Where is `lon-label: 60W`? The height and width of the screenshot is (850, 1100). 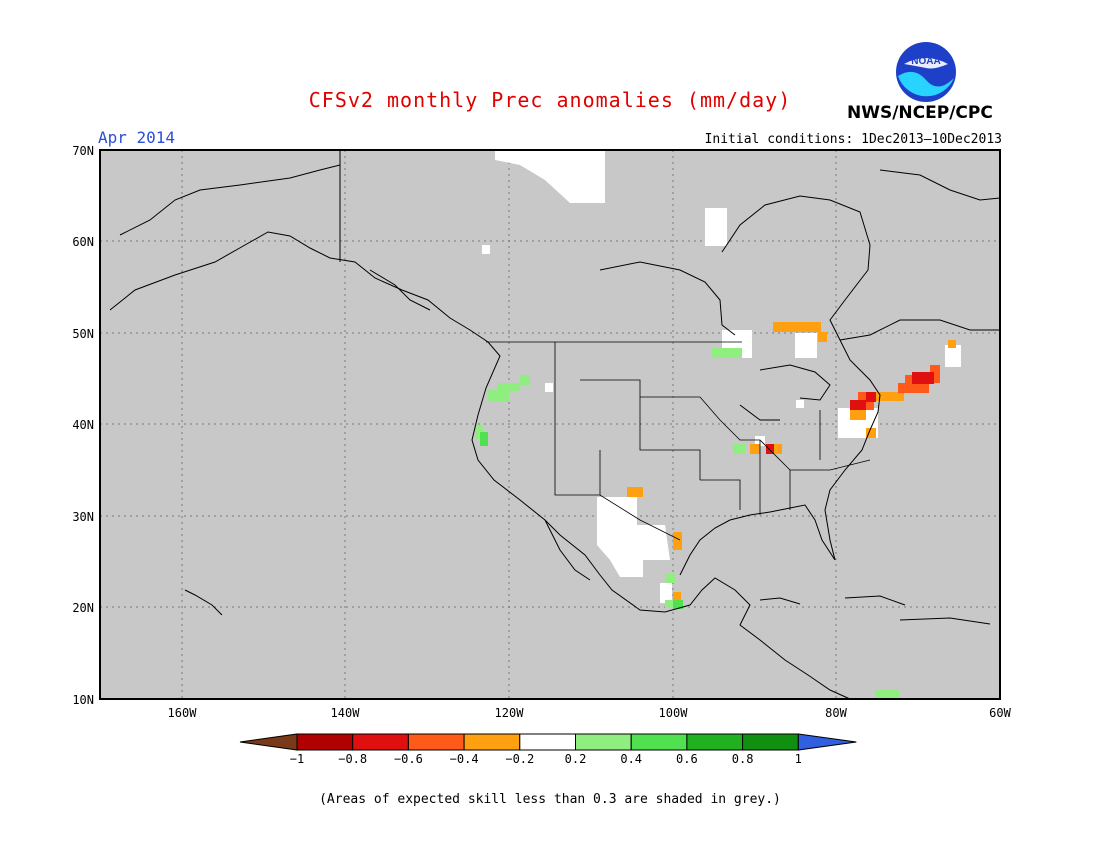 lon-label: 60W is located at coordinates (1000, 713).